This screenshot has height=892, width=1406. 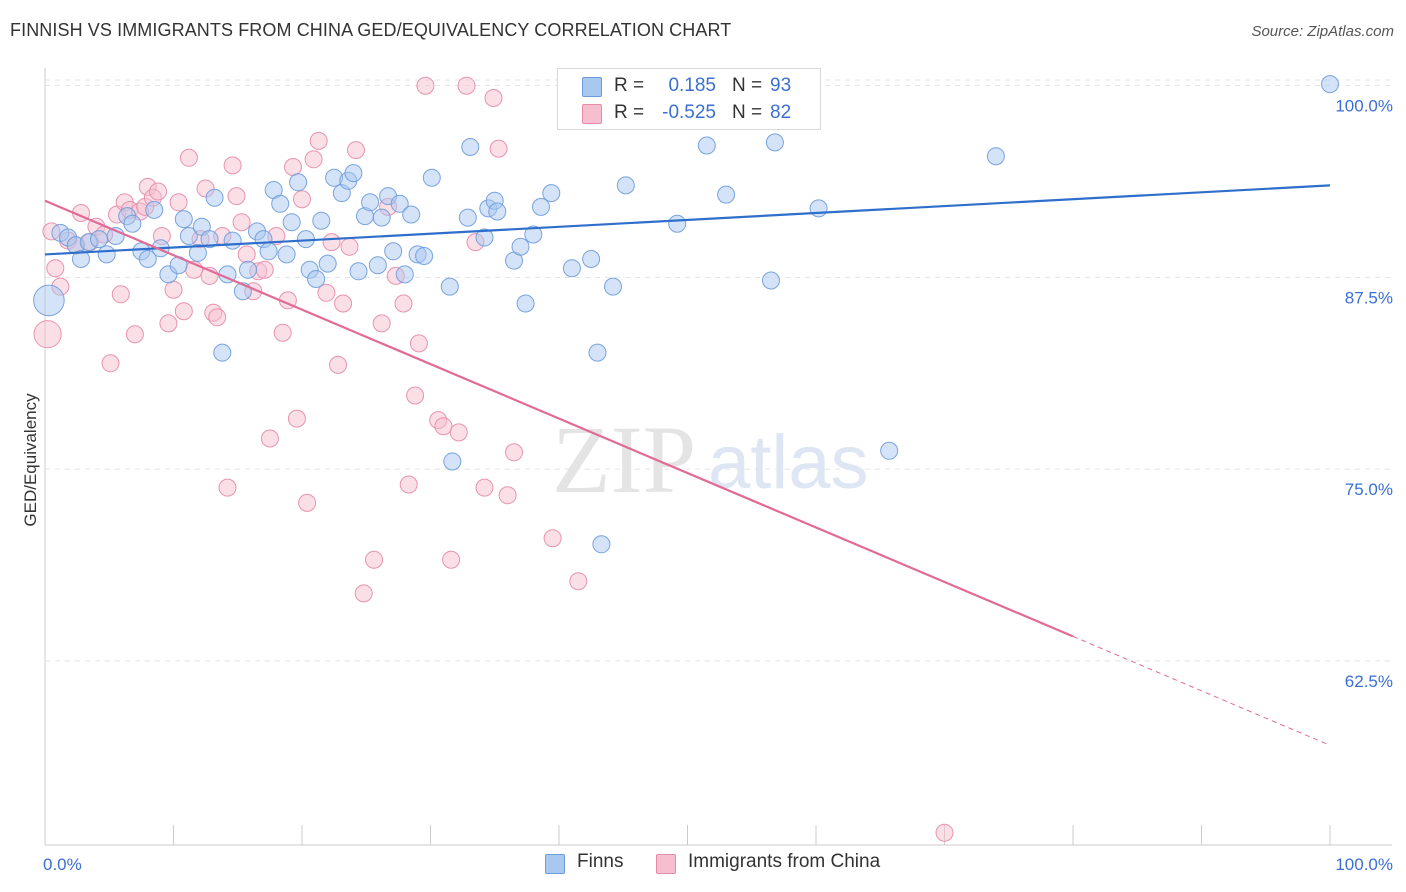 I want to click on y-tick-label-1: 75.0%, so click(x=1369, y=489).